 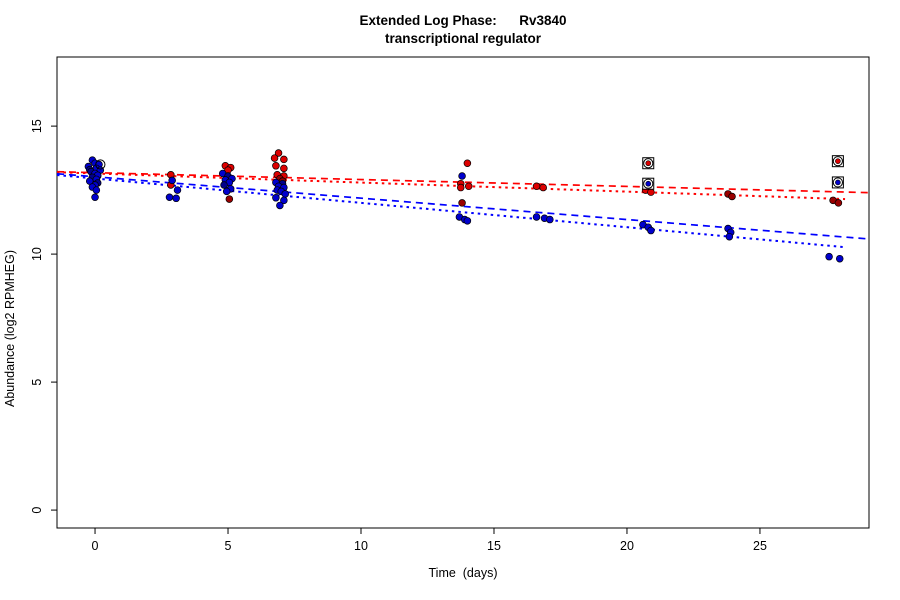 What do you see at coordinates (37, 510) in the screenshot?
I see `y-tick-label: 0` at bounding box center [37, 510].